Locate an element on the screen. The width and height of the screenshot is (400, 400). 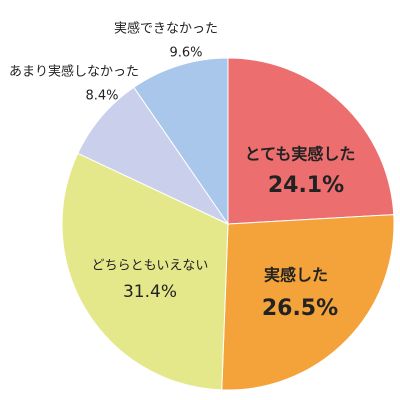
slice-label: あまり実感しなかった is located at coordinates (74, 72).